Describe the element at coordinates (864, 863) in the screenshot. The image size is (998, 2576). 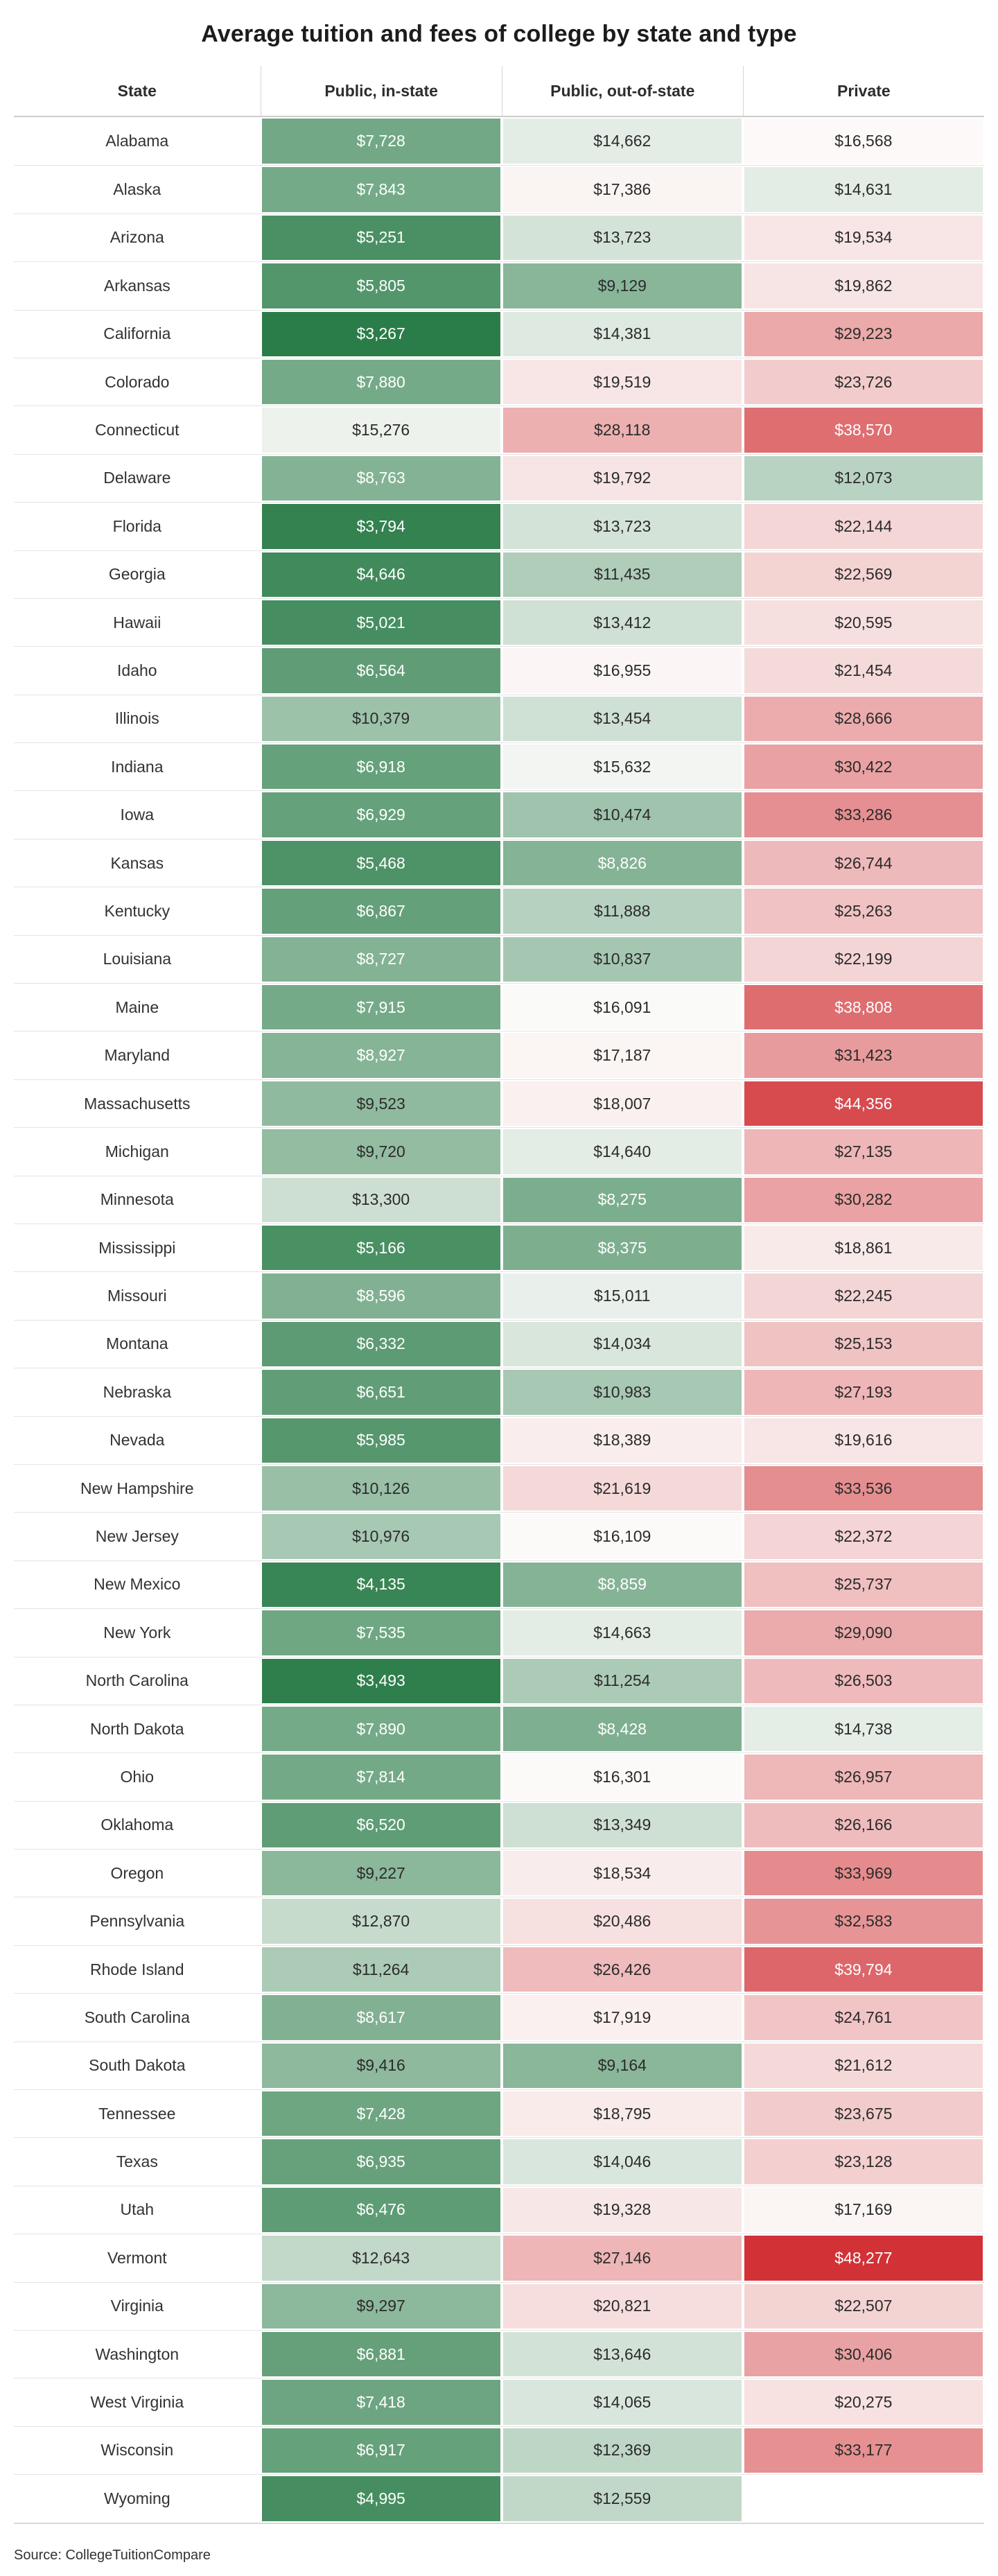
I see `tuition-cell: $26,744` at that location.